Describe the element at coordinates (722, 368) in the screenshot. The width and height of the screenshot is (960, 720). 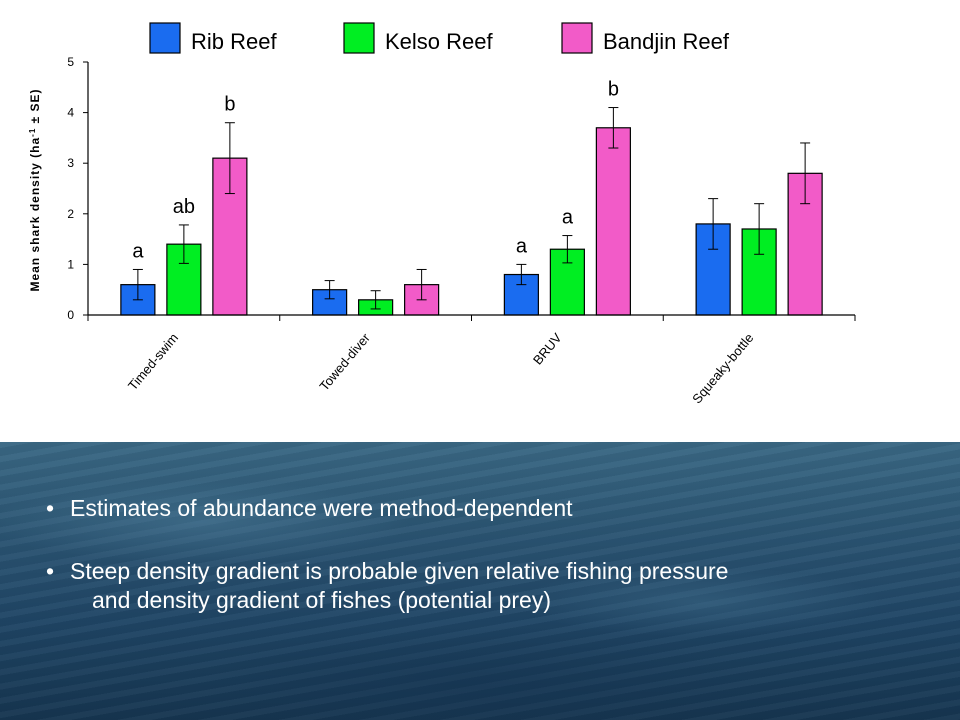
I see `x-tick-label: Squeaky-bottle` at that location.